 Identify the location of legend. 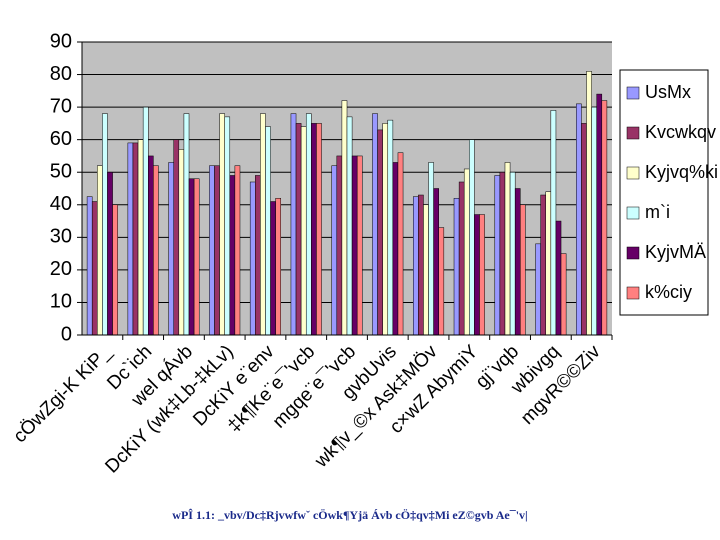
(664, 192).